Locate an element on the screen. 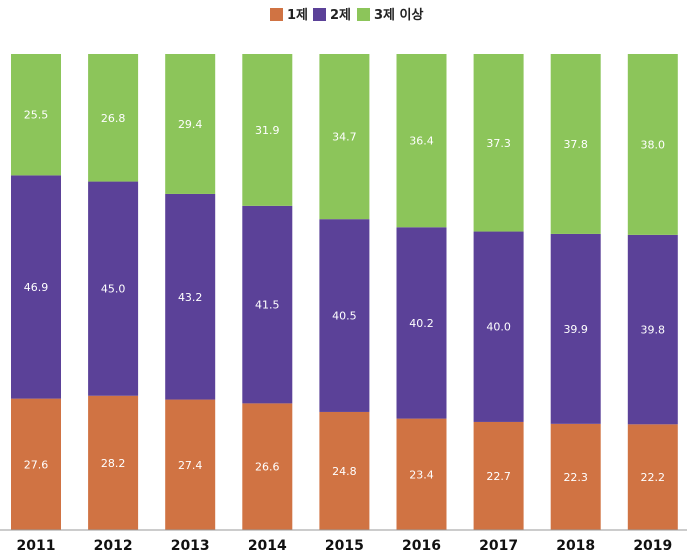 This screenshot has width=687, height=556. legend-label-3: 3제 이상 is located at coordinates (398, 15).